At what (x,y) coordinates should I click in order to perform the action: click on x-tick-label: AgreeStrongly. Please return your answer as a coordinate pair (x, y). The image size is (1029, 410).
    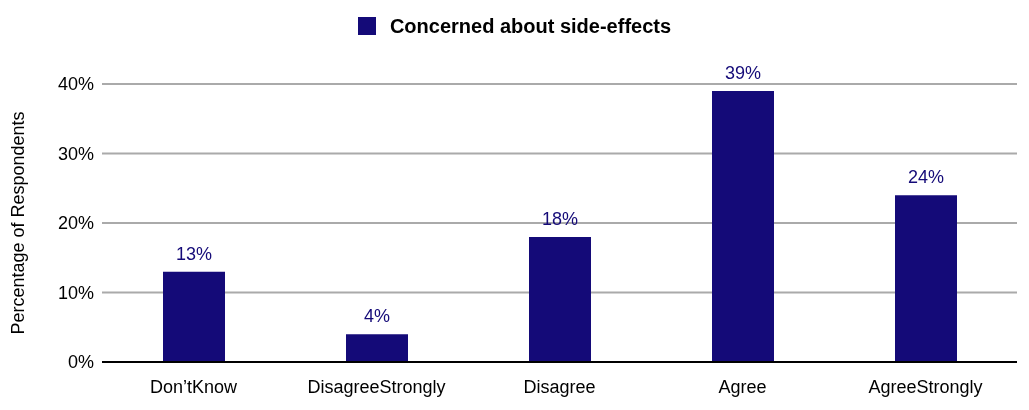
    Looking at the image, I should click on (925, 386).